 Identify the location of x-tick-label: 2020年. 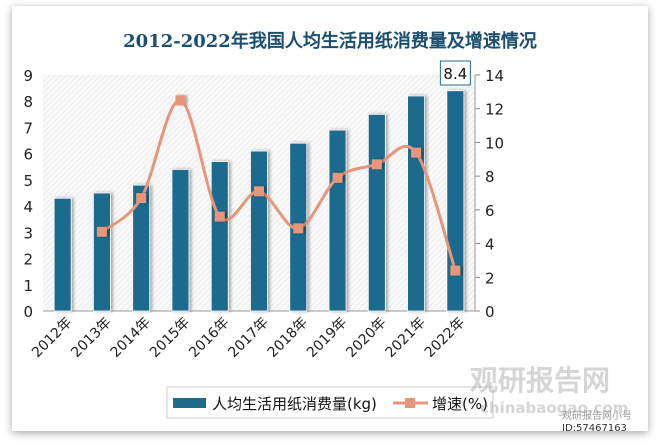
(366, 338).